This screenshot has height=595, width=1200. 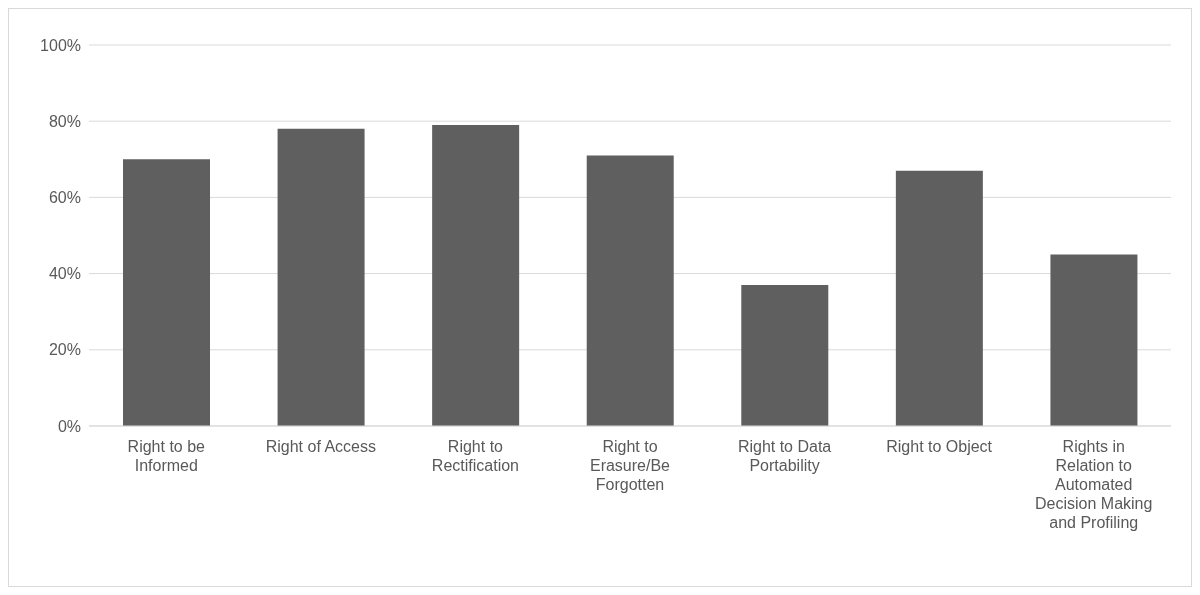 I want to click on x-tick-label: Right to Object, so click(x=939, y=446).